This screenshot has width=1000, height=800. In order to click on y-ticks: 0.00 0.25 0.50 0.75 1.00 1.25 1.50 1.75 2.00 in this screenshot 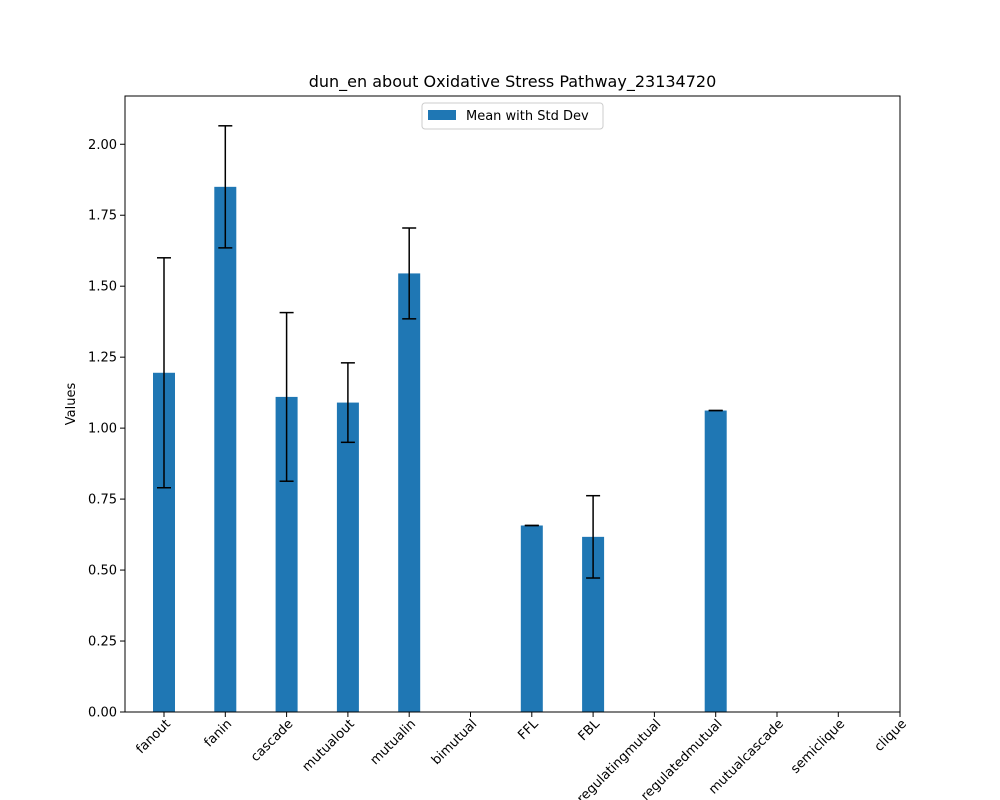, I will do `click(106, 429)`.